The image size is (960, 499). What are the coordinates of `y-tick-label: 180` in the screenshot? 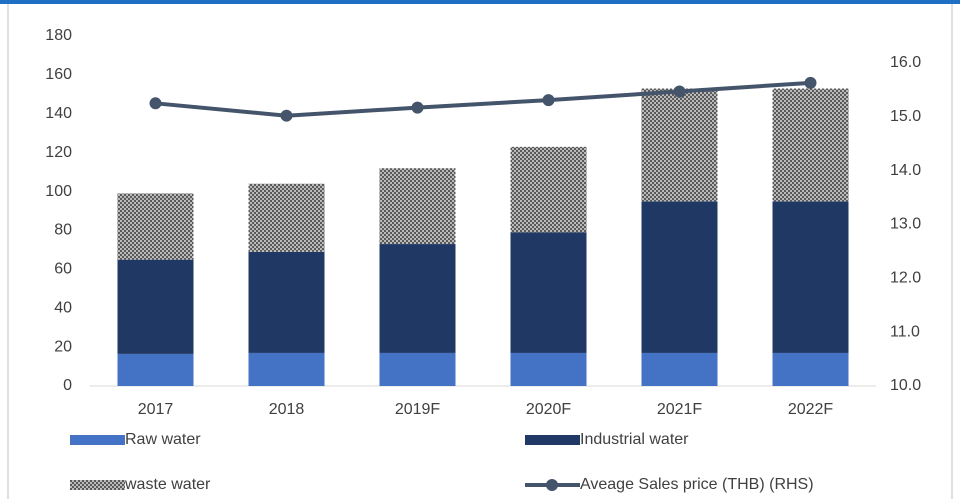 It's located at (58, 35).